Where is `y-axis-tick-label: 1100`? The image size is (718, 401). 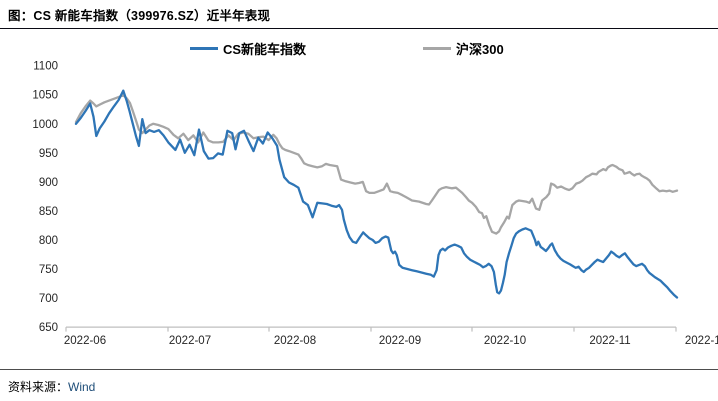 y-axis-tick-label: 1100 is located at coordinates (45, 67).